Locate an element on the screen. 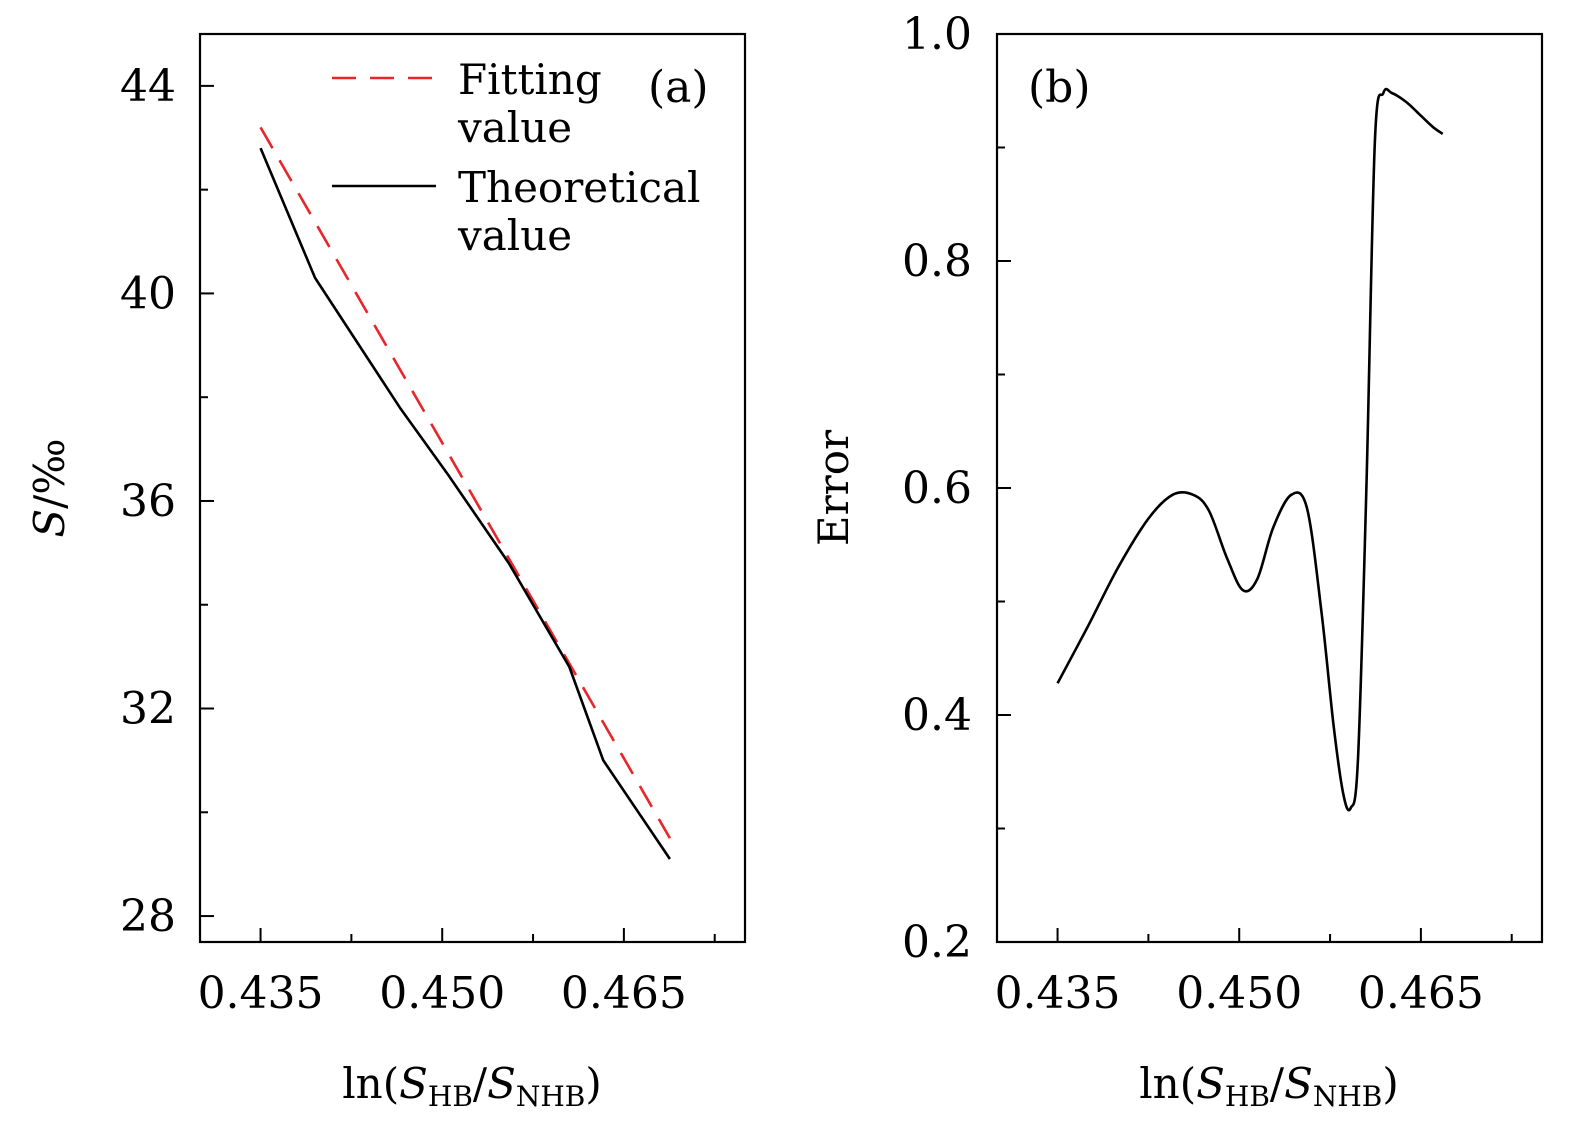  y-tick-label: 0.8 is located at coordinates (937, 261).